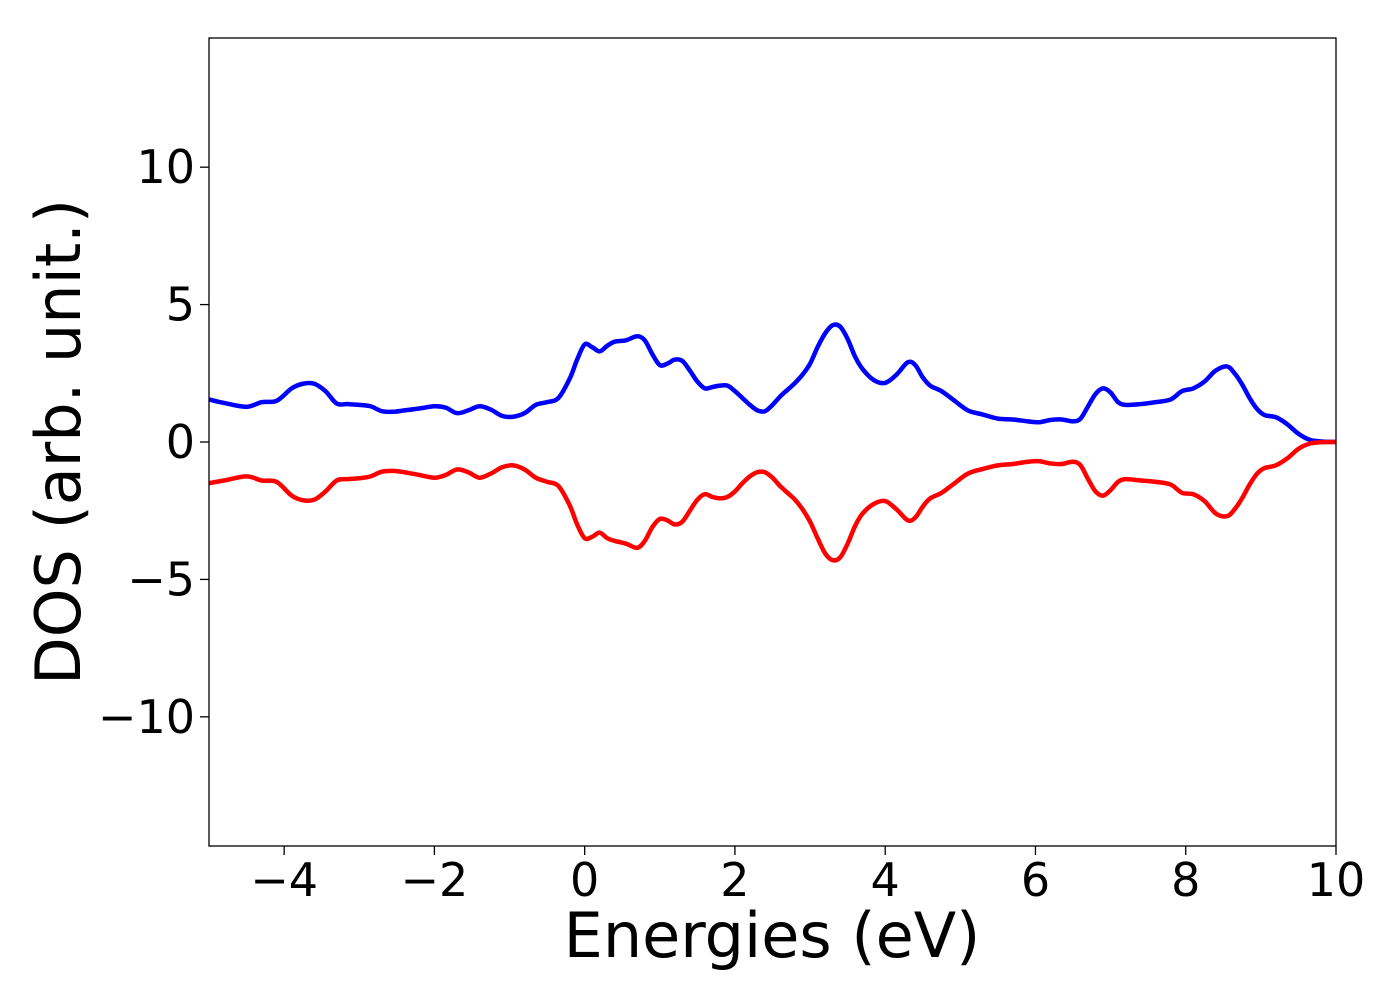 The width and height of the screenshot is (1400, 1000). I want to click on dos-series-line-upper, so click(772, 383).